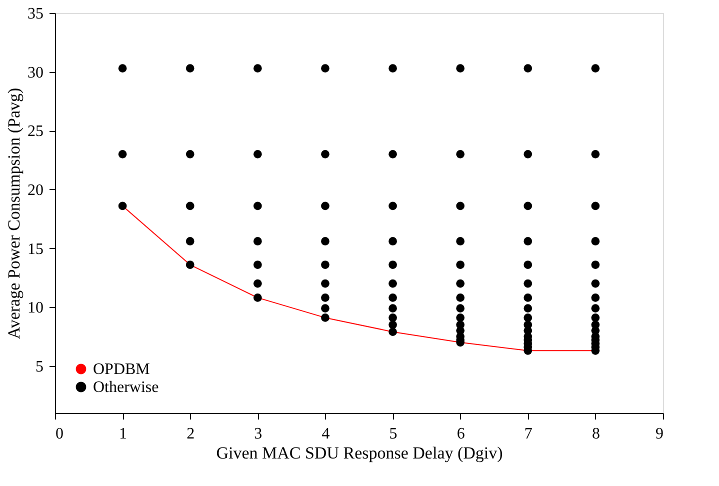 This screenshot has height=486, width=719. Describe the element at coordinates (36, 249) in the screenshot. I see `y-tick-label: 15` at that location.